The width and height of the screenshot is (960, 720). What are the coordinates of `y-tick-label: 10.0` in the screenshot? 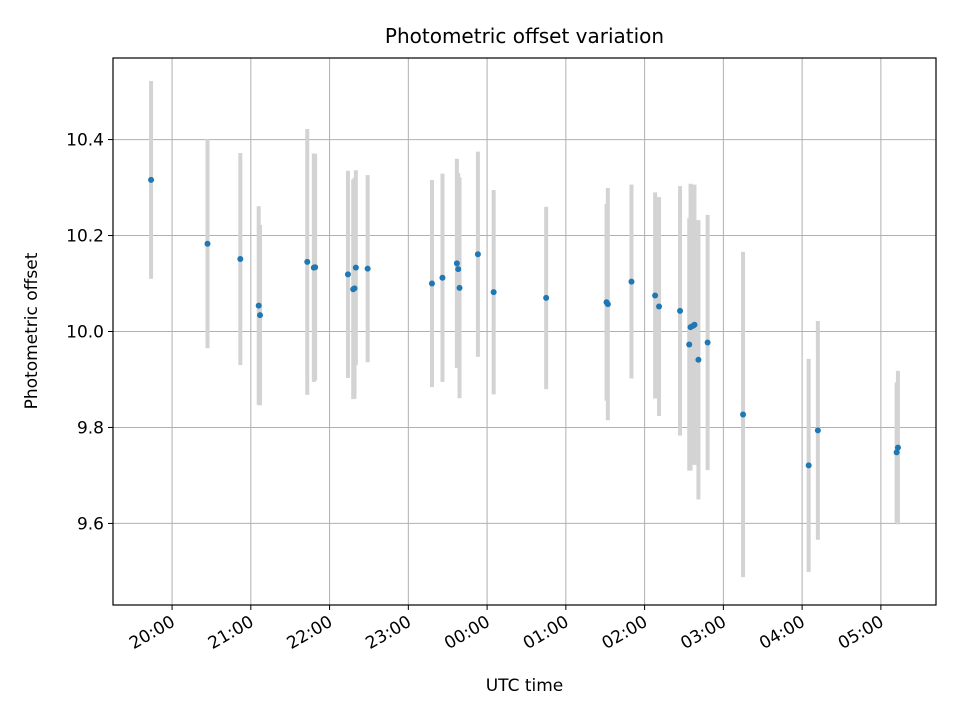 It's located at (85, 333).